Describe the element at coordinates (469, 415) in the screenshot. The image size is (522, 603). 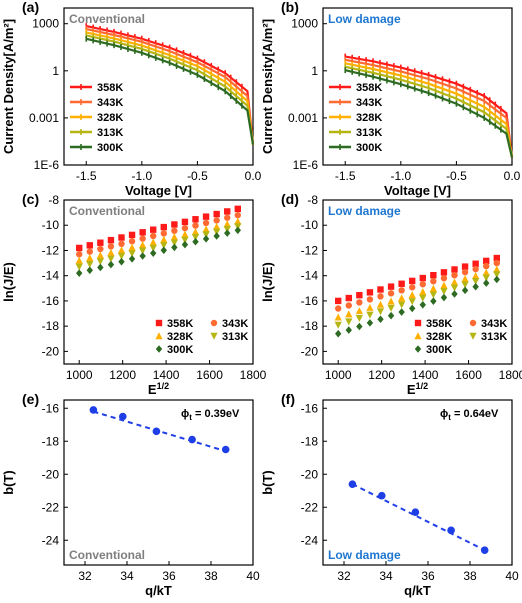
I see `phi-annotation: ϕt = 0.64eV` at that location.